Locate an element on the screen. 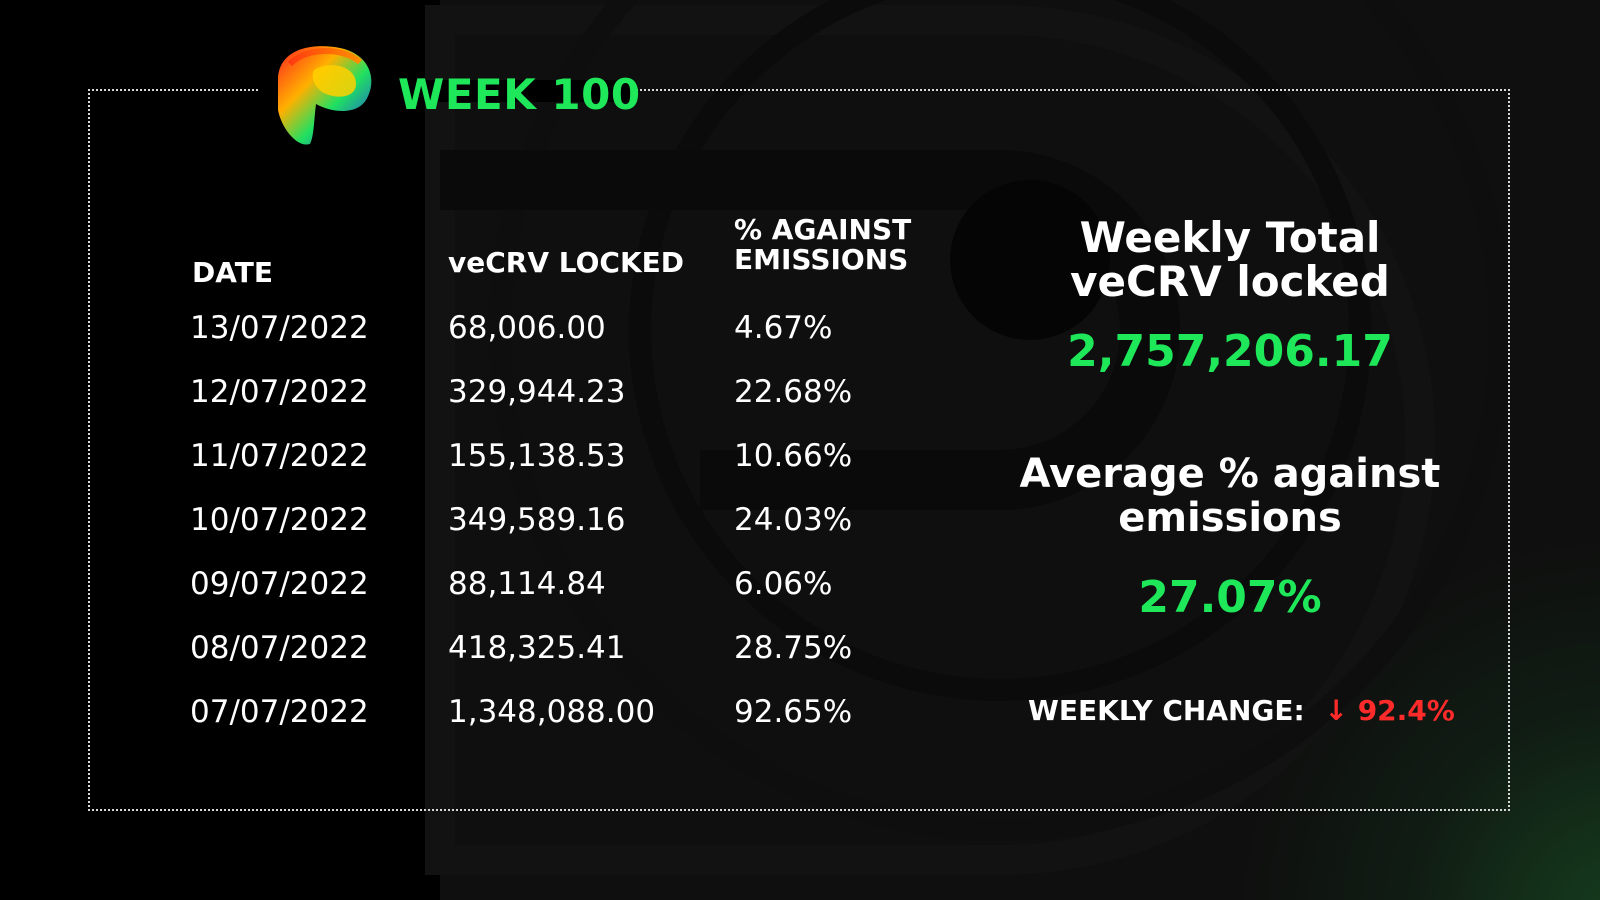 This screenshot has height=900, width=1600. week-title: WEEK 100 is located at coordinates (519, 94).